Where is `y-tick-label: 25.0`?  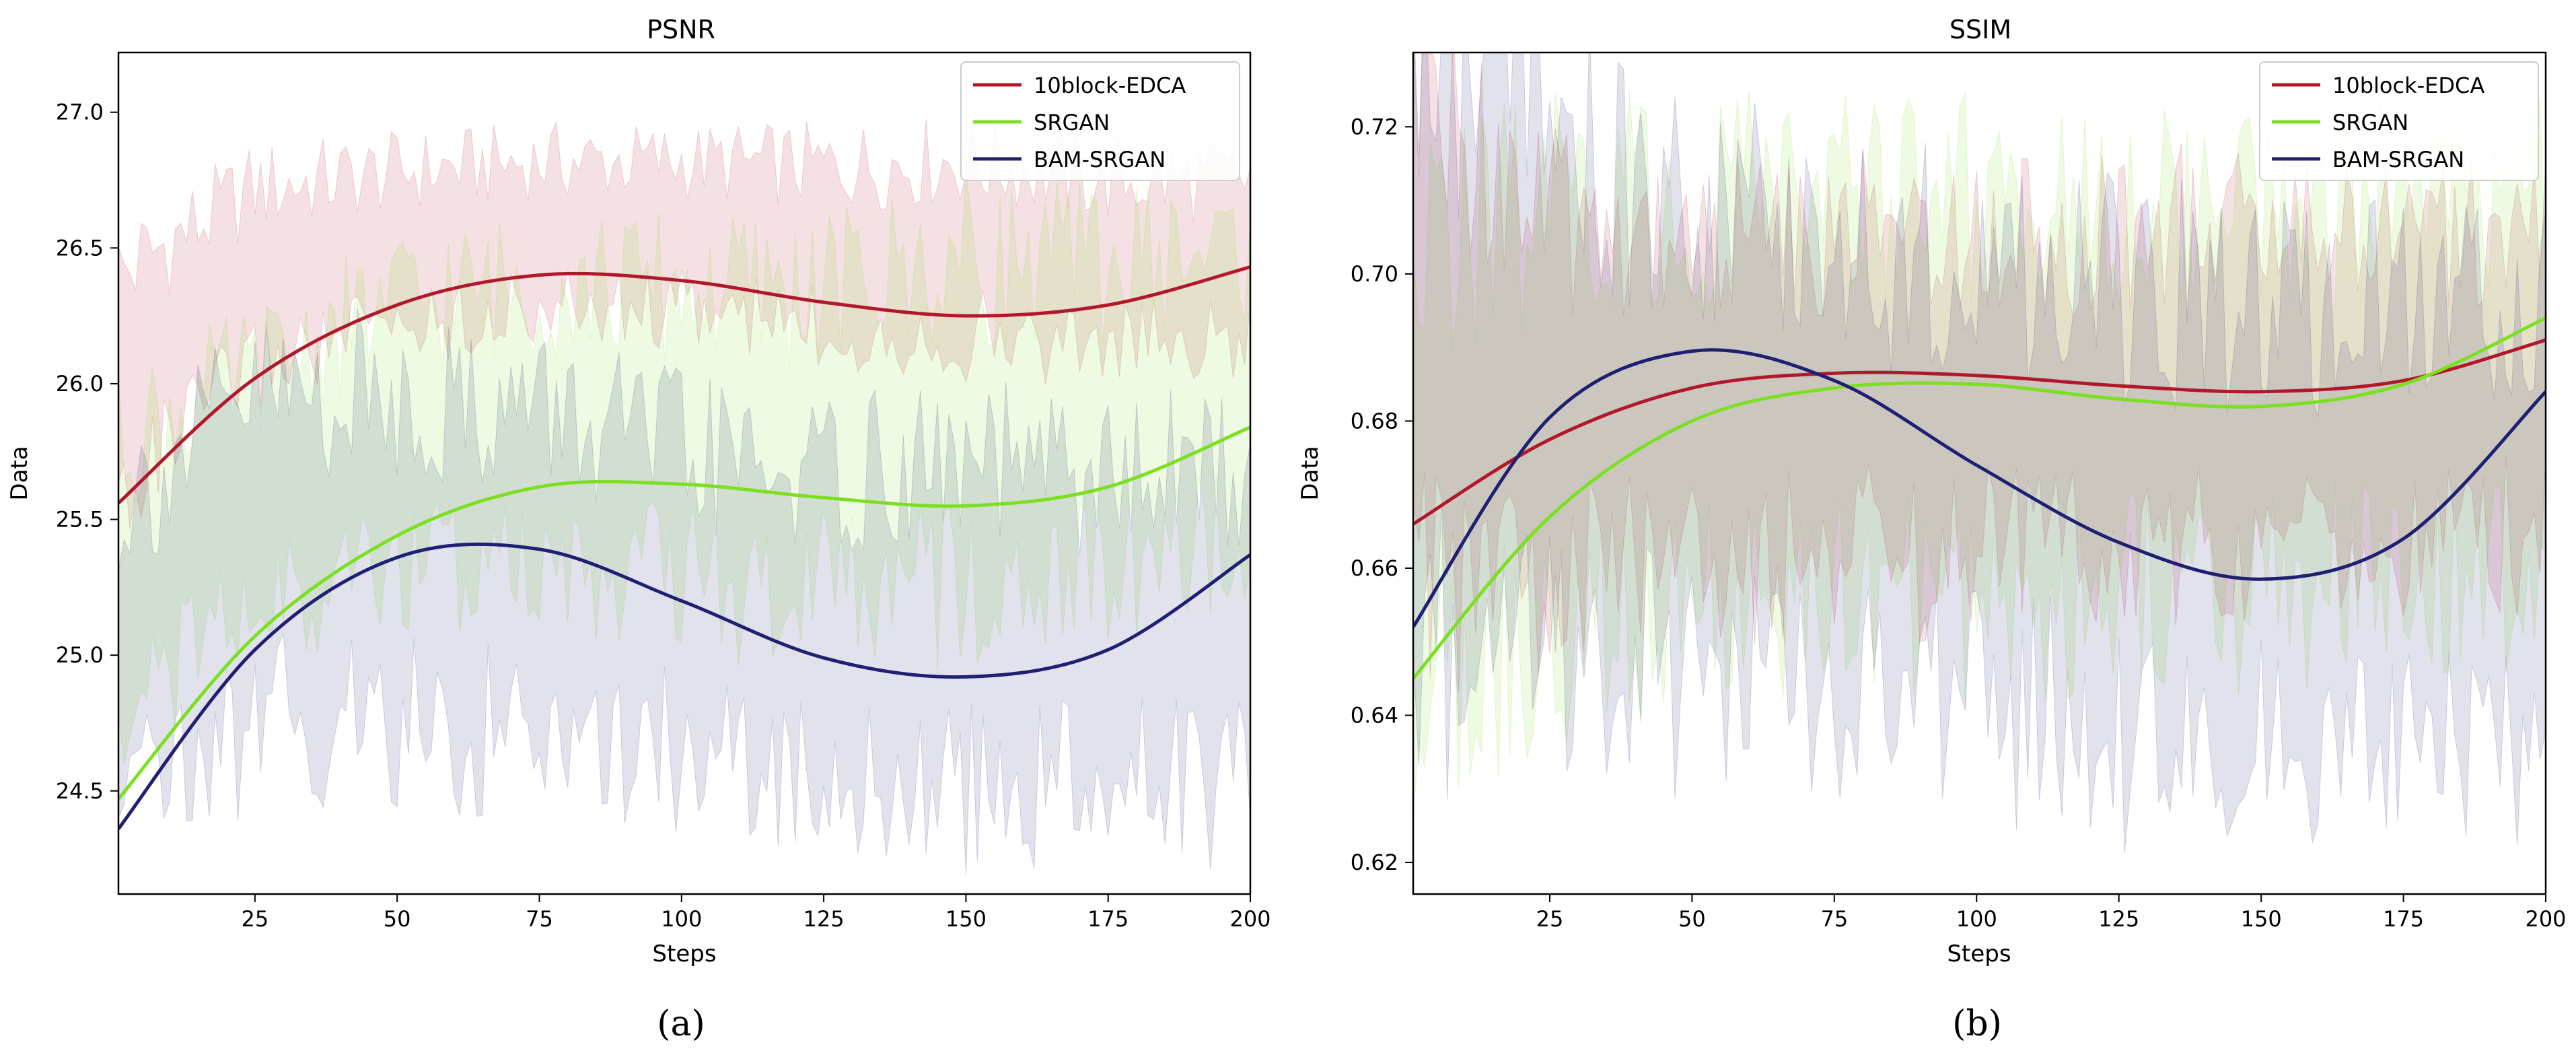 y-tick-label: 25.0 is located at coordinates (80, 655).